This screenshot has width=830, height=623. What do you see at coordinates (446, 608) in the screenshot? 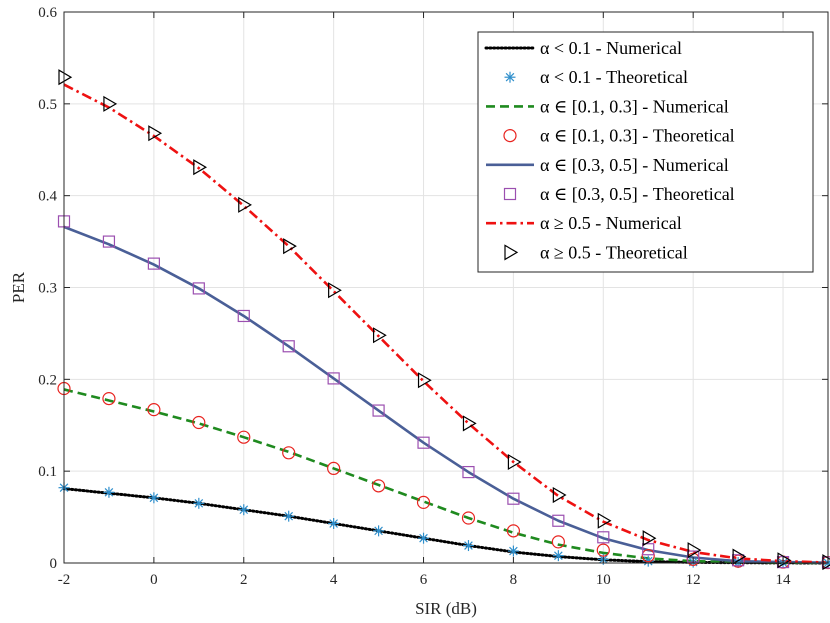
I see `x-axis-label: SIR (dB)` at bounding box center [446, 608].